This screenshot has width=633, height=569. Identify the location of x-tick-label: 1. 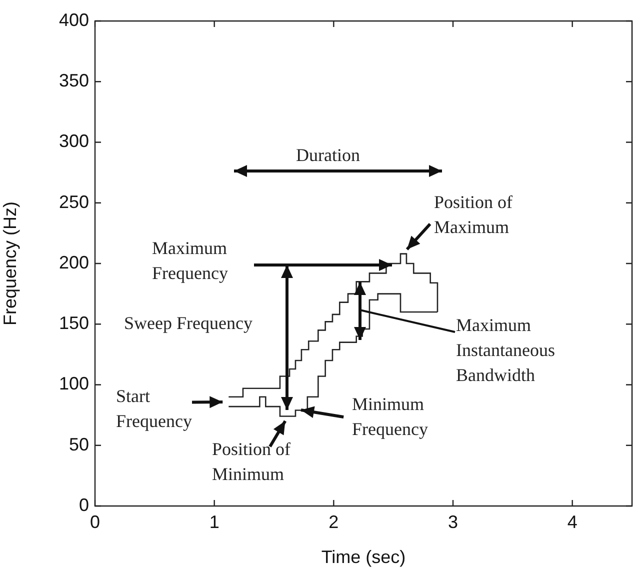
(214, 522).